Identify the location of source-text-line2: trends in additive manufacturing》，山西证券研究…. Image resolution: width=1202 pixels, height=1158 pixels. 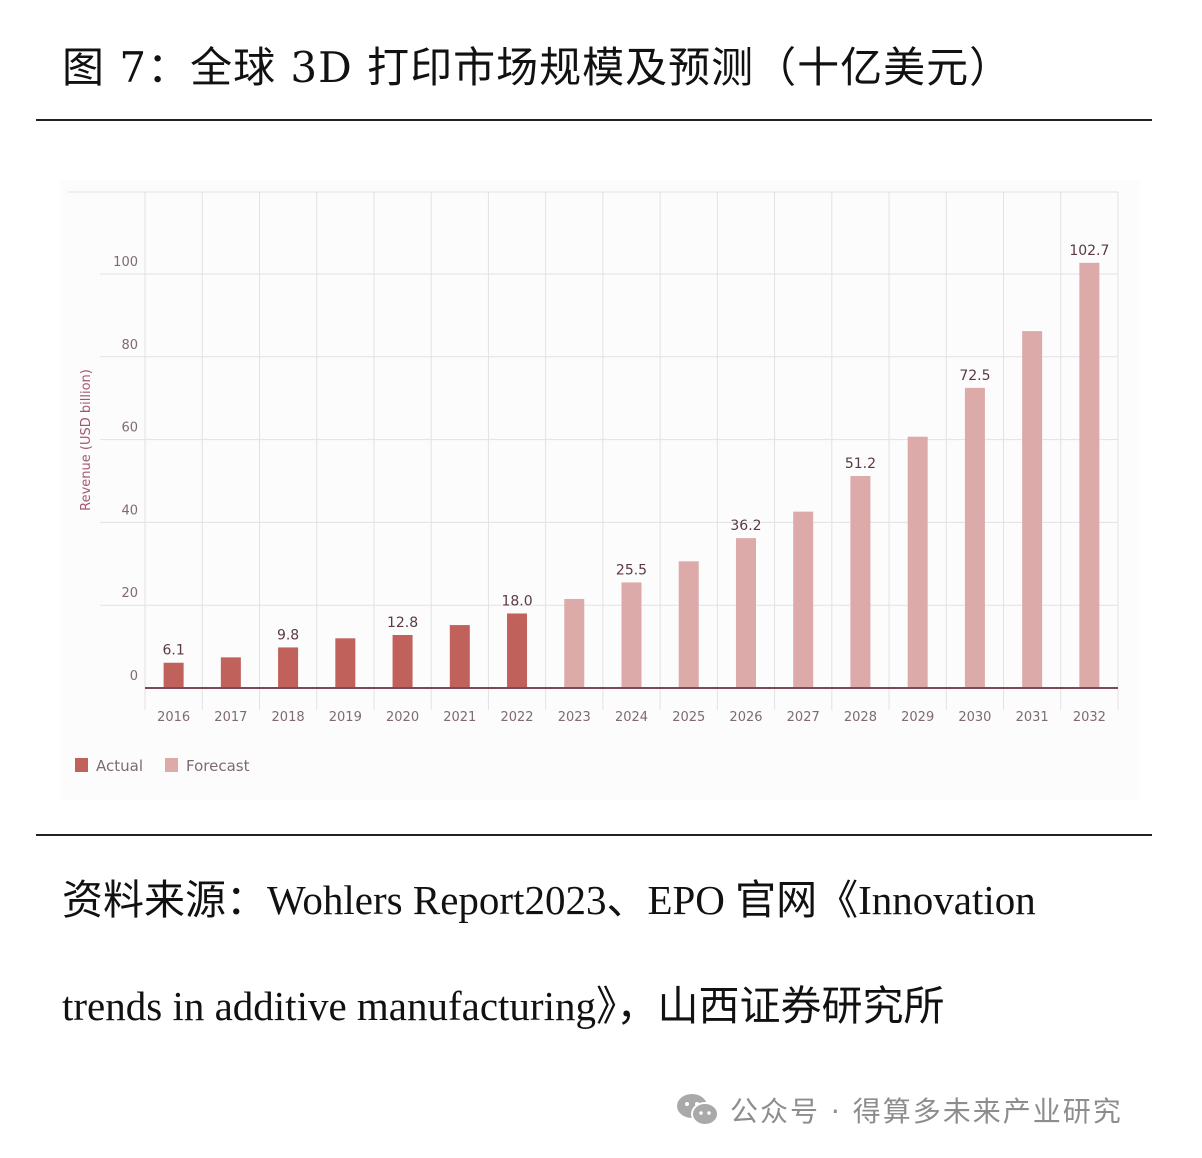
(503, 1006).